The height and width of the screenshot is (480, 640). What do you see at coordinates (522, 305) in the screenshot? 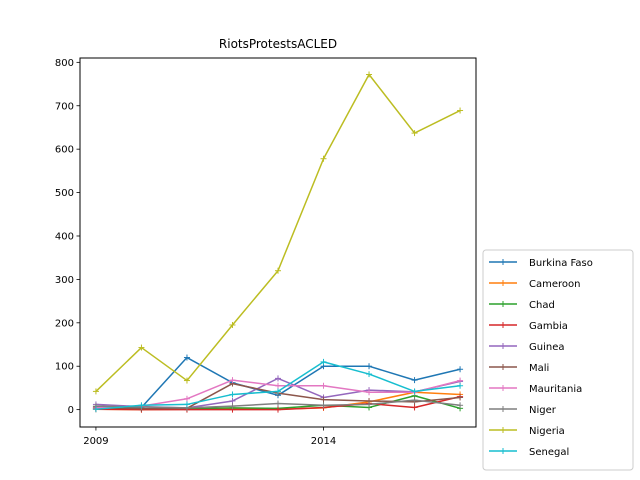
I see `legend-item: Chad` at bounding box center [522, 305].